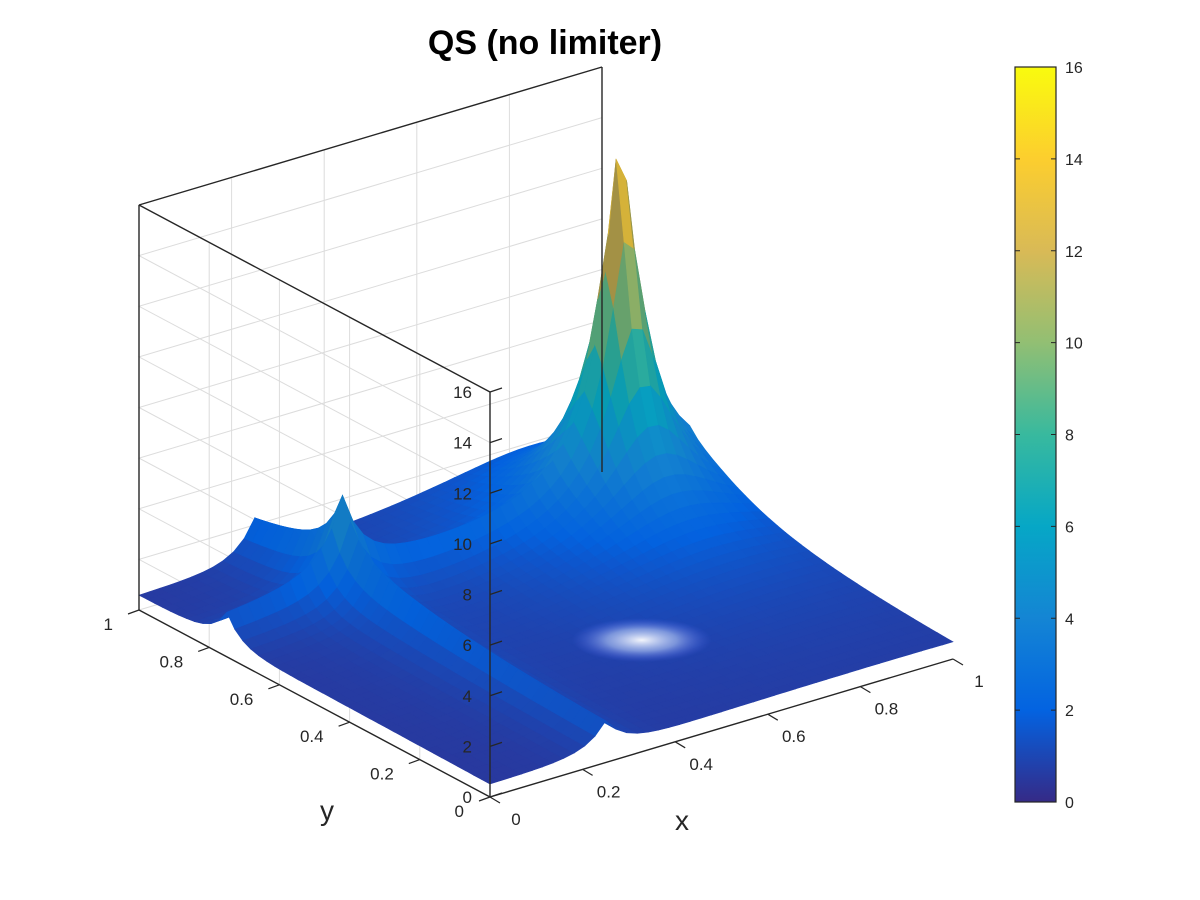 This screenshot has height=900, width=1200. I want to click on y-tick-label: 1, so click(108, 624).